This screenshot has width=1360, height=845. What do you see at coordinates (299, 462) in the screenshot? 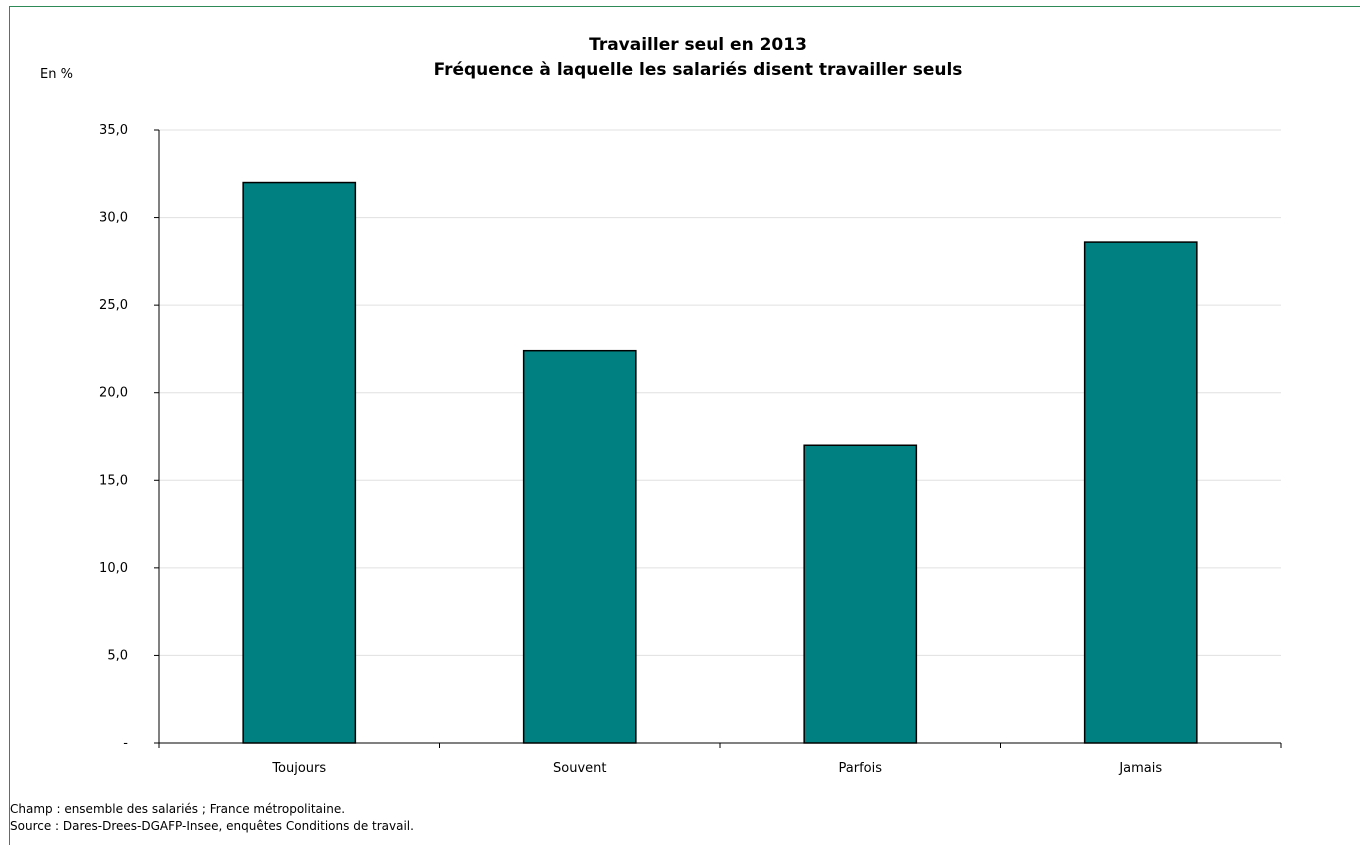
I see `bar-toujours` at bounding box center [299, 462].